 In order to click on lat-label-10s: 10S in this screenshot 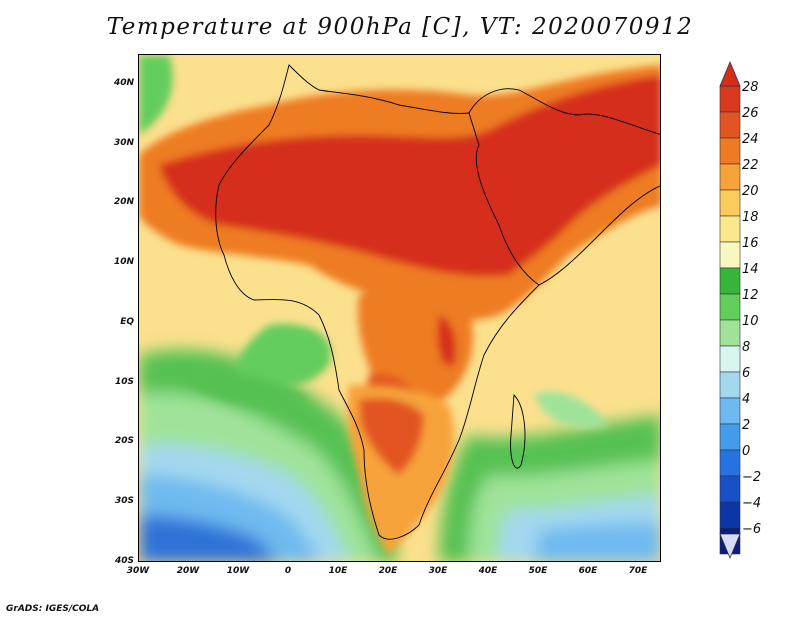, I will do `click(124, 382)`.